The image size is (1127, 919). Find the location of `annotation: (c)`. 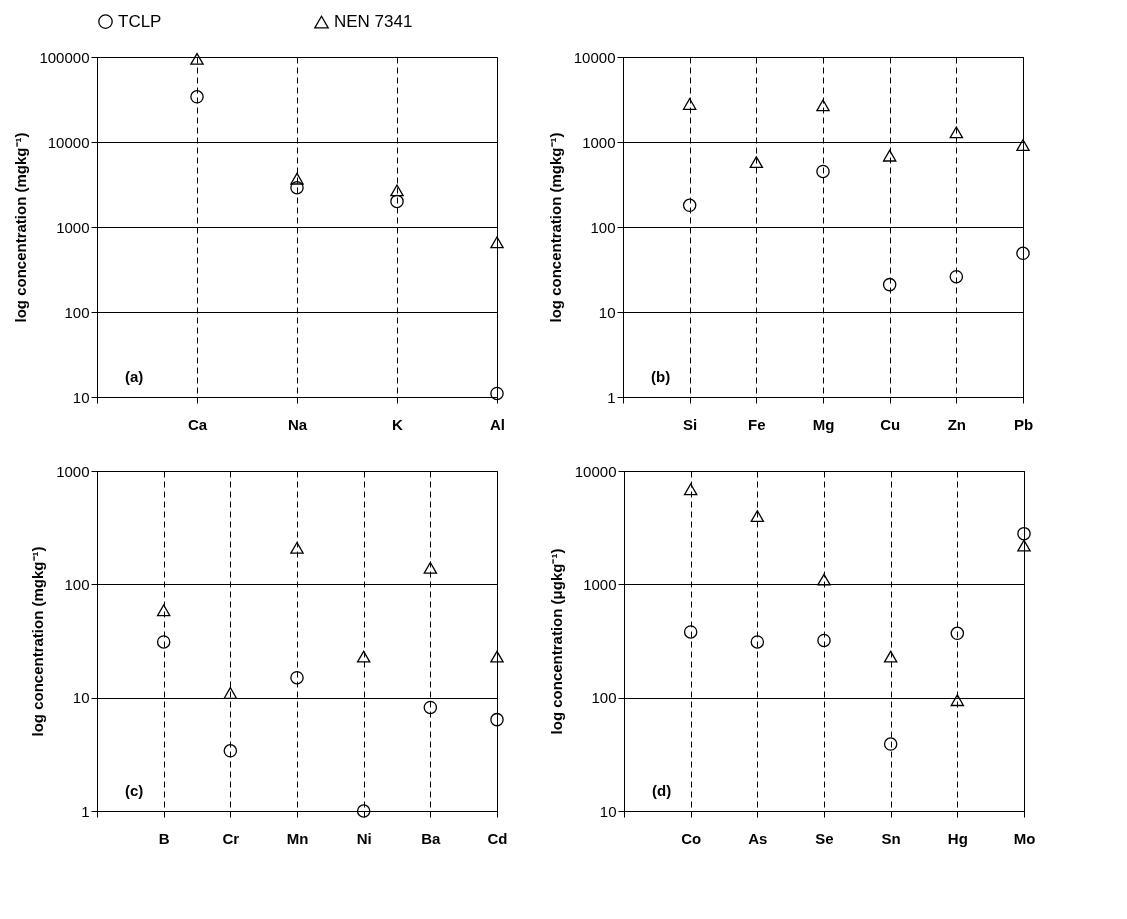

annotation: (c) is located at coordinates (134, 790).